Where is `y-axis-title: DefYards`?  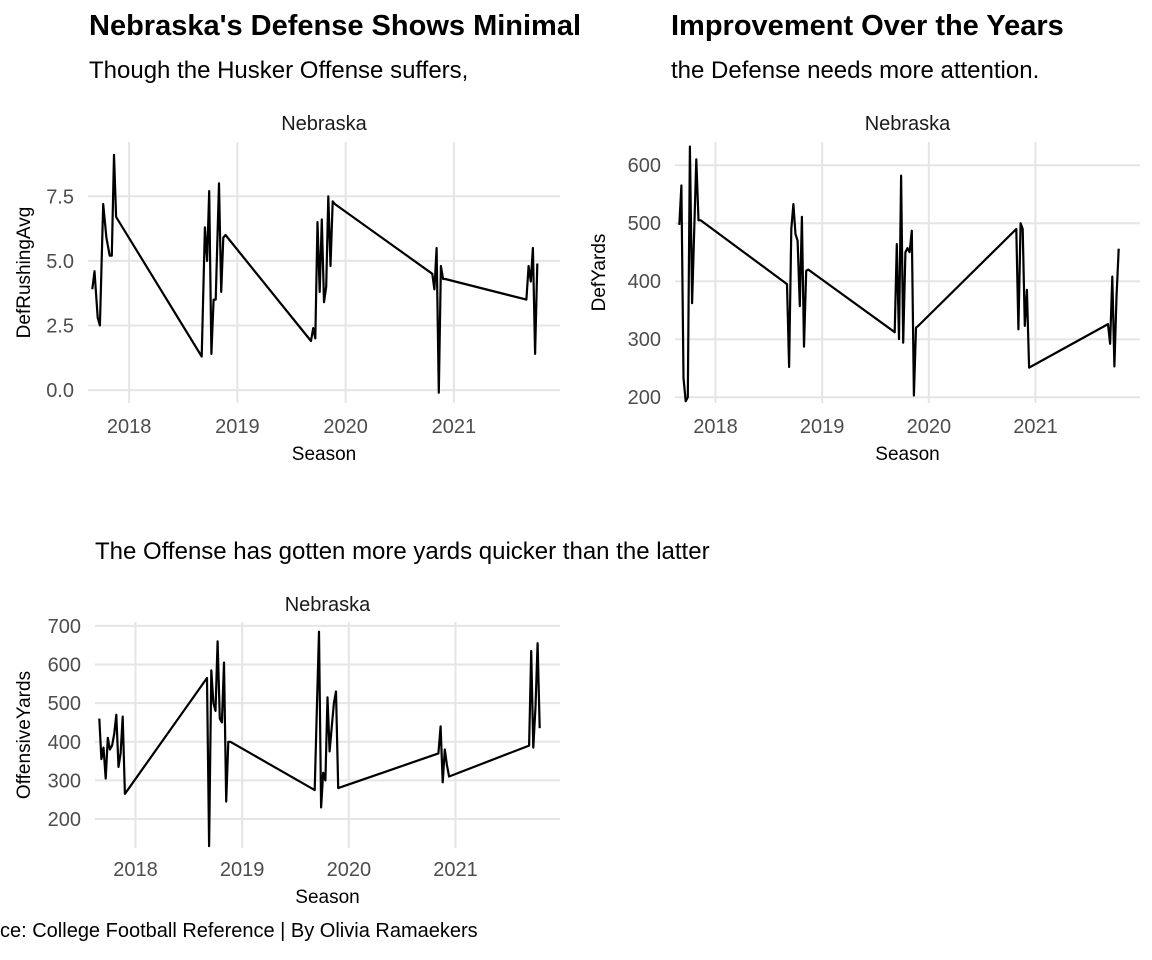
y-axis-title: DefYards is located at coordinates (599, 273).